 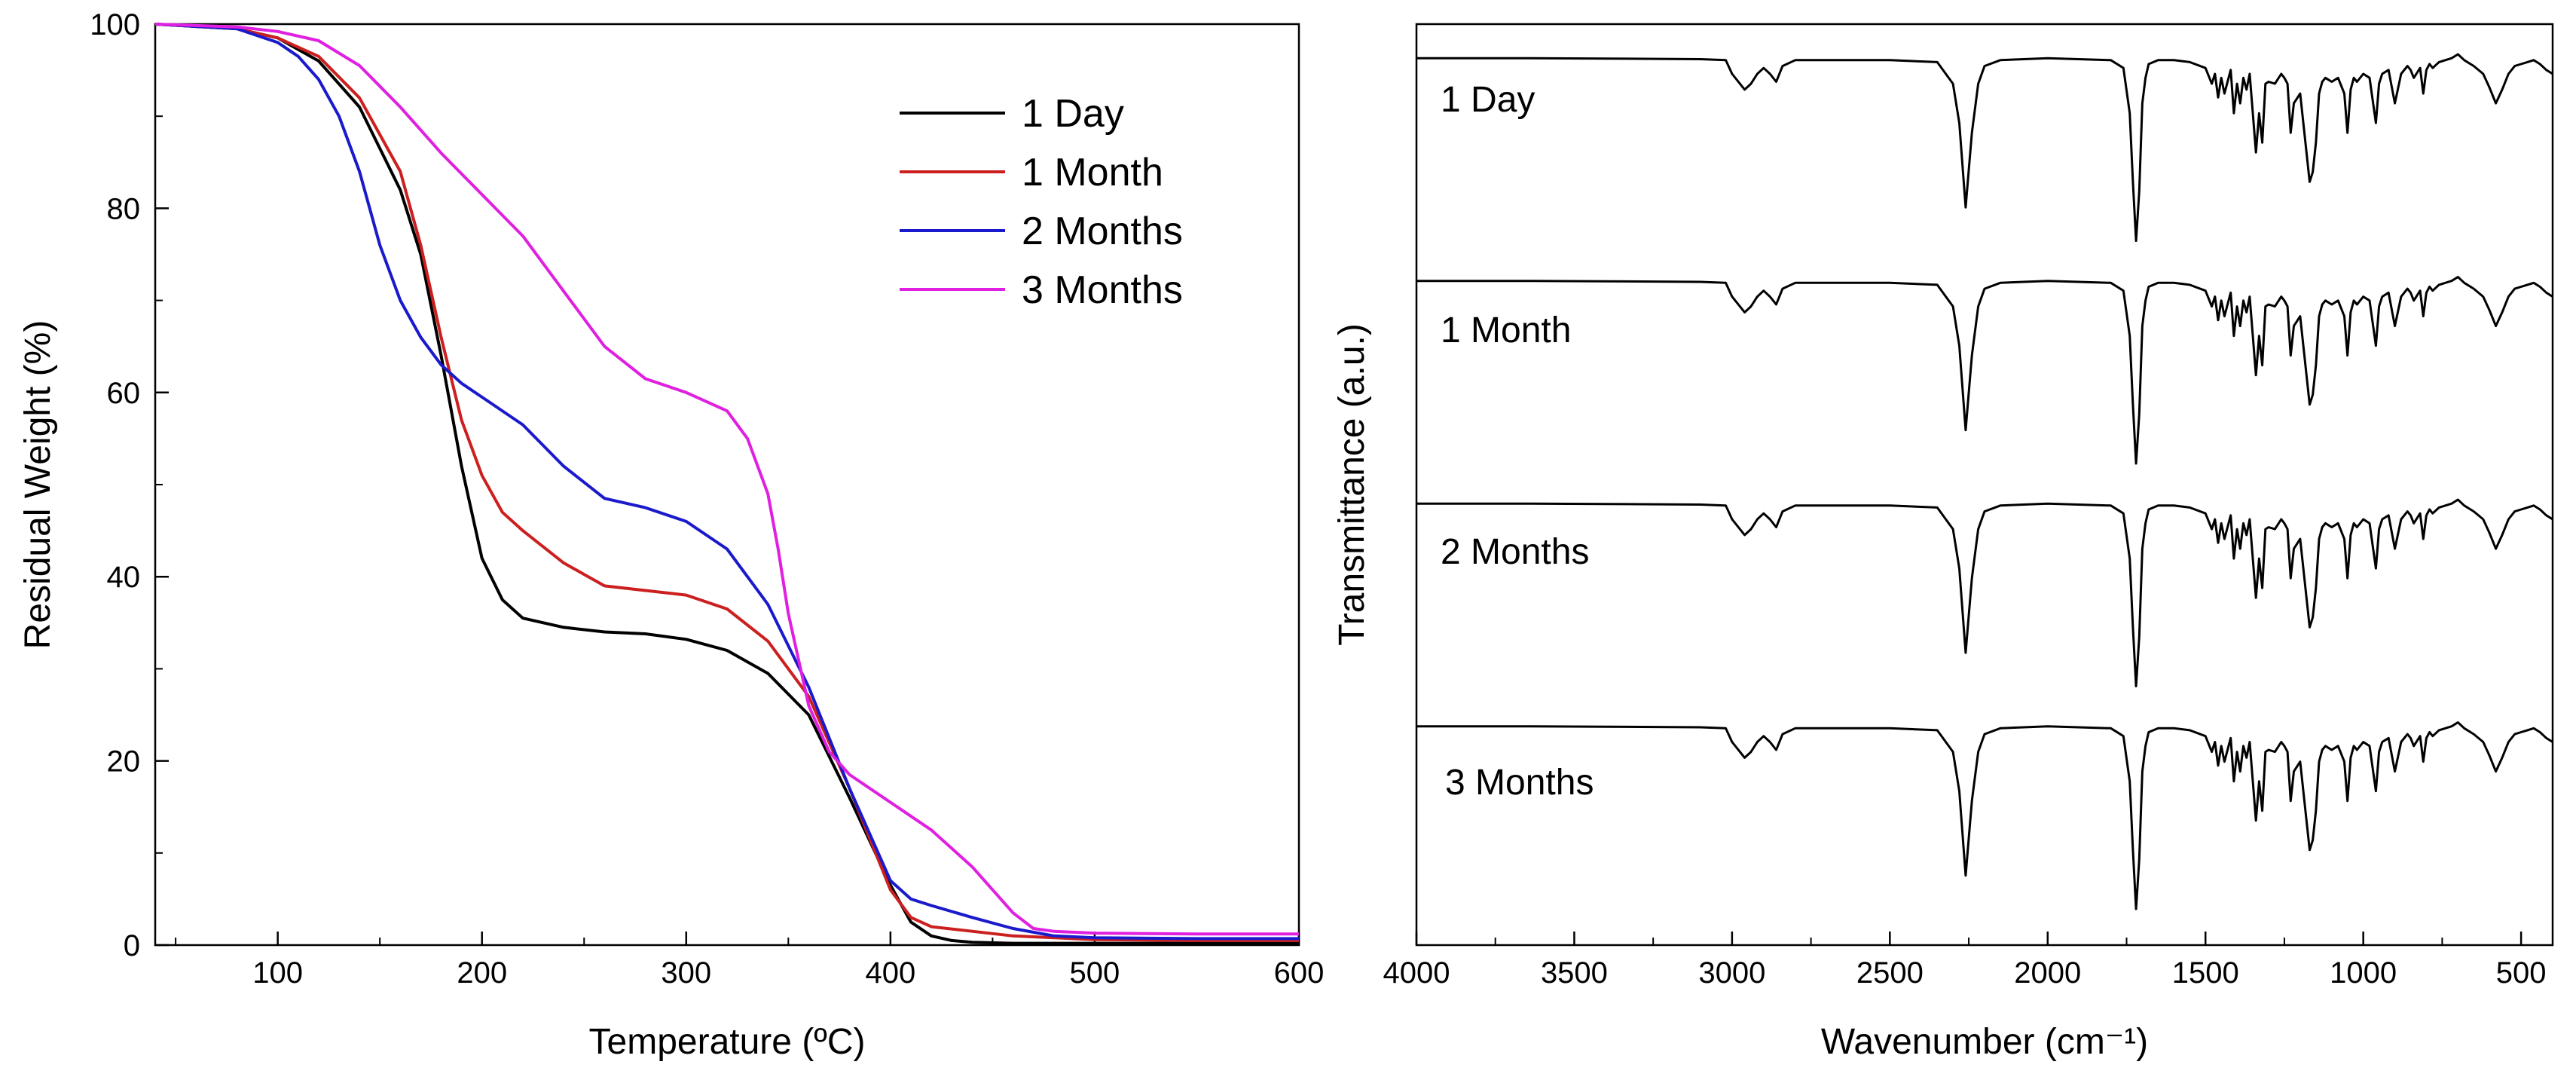 What do you see at coordinates (1041, 202) in the screenshot?
I see `tga-legend: 1 Day 1 Month 2 Months 3 Months` at bounding box center [1041, 202].